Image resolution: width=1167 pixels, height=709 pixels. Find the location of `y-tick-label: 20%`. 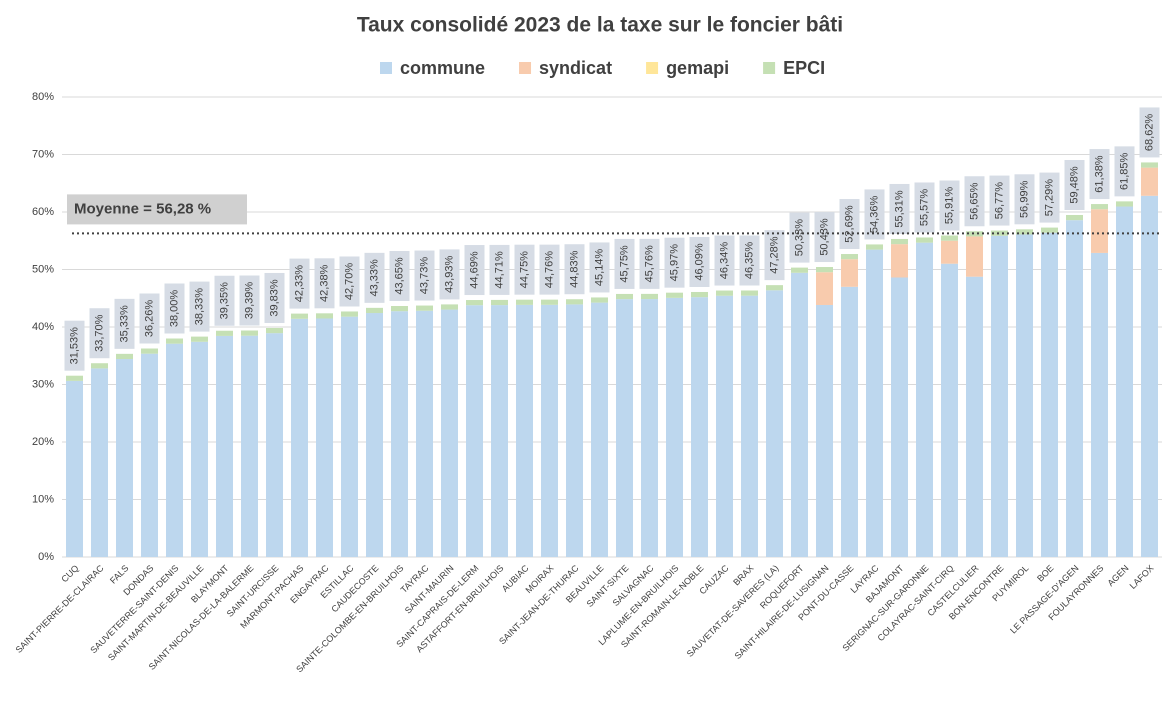

y-tick-label: 20% is located at coordinates (43, 442).